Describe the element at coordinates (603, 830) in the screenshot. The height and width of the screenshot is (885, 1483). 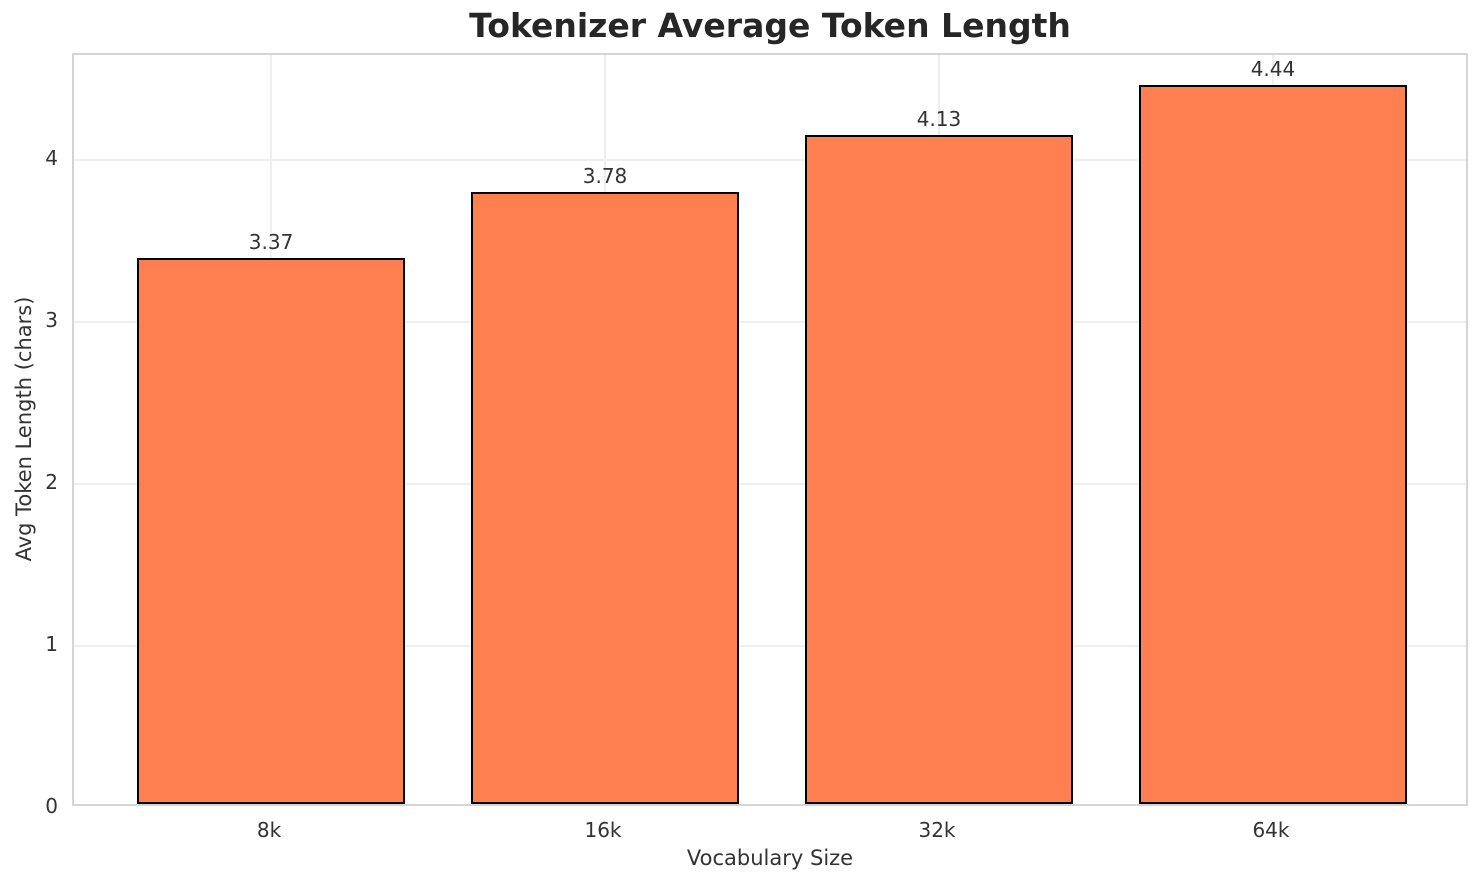
I see `x-tick-label: 16k` at that location.